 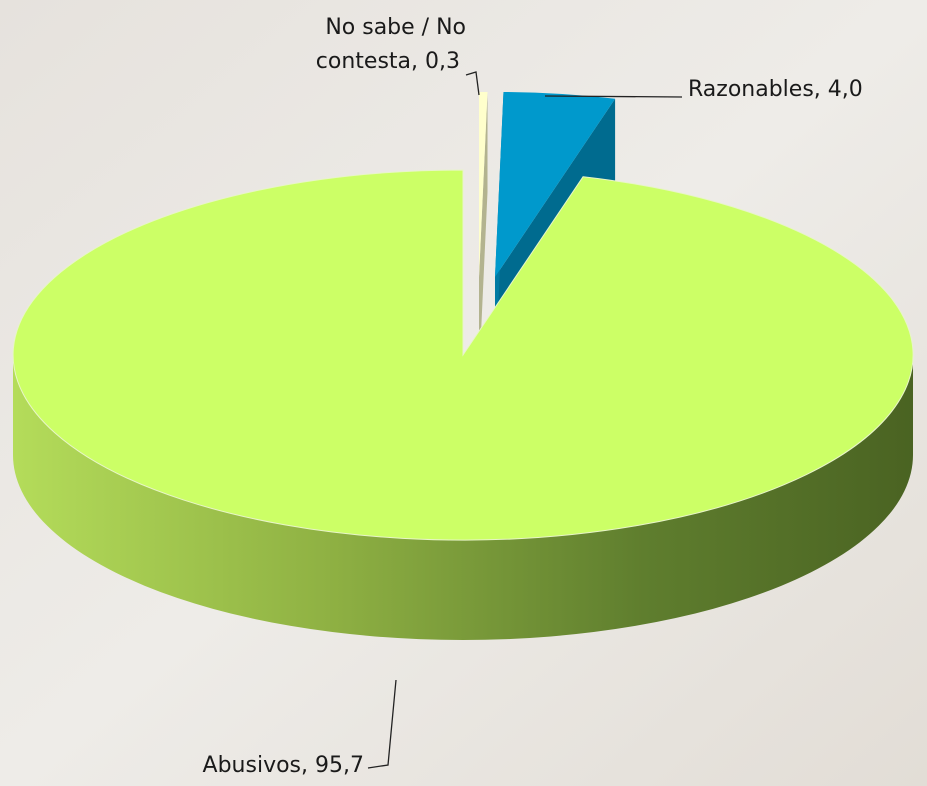 I want to click on data-label: No sabe / No contesta, 0,3, so click(x=391, y=44).